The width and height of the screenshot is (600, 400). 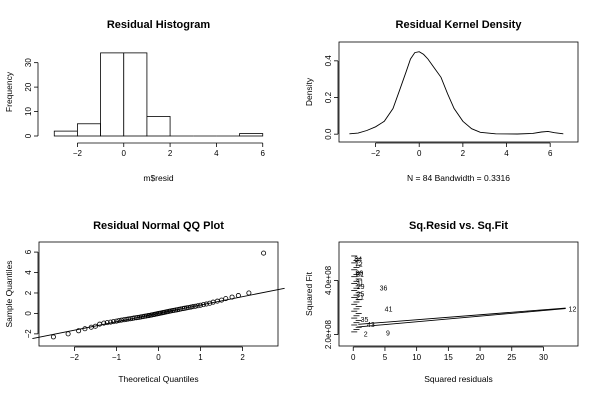 What do you see at coordinates (9, 293) in the screenshot?
I see `y-axis-label: Sample Quantiles` at bounding box center [9, 293].